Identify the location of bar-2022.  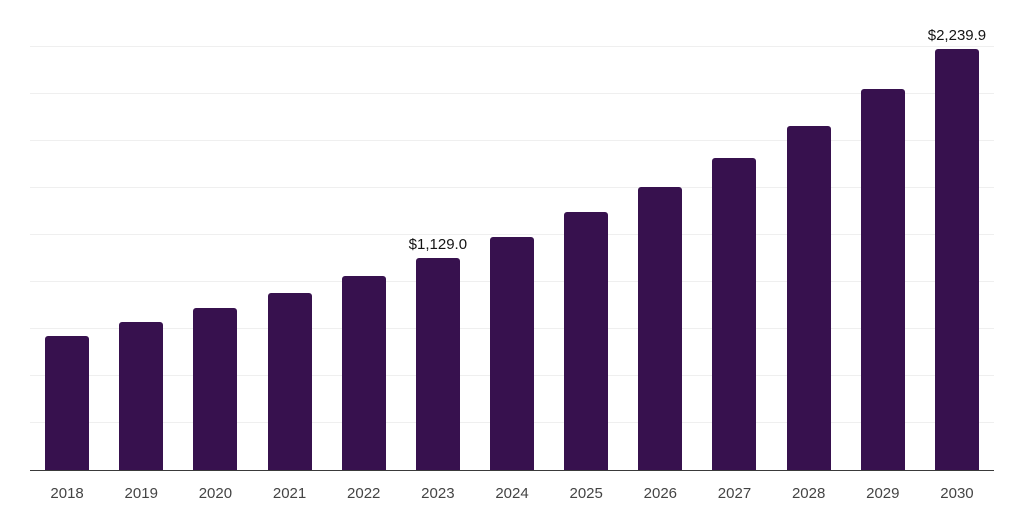
(363, 373).